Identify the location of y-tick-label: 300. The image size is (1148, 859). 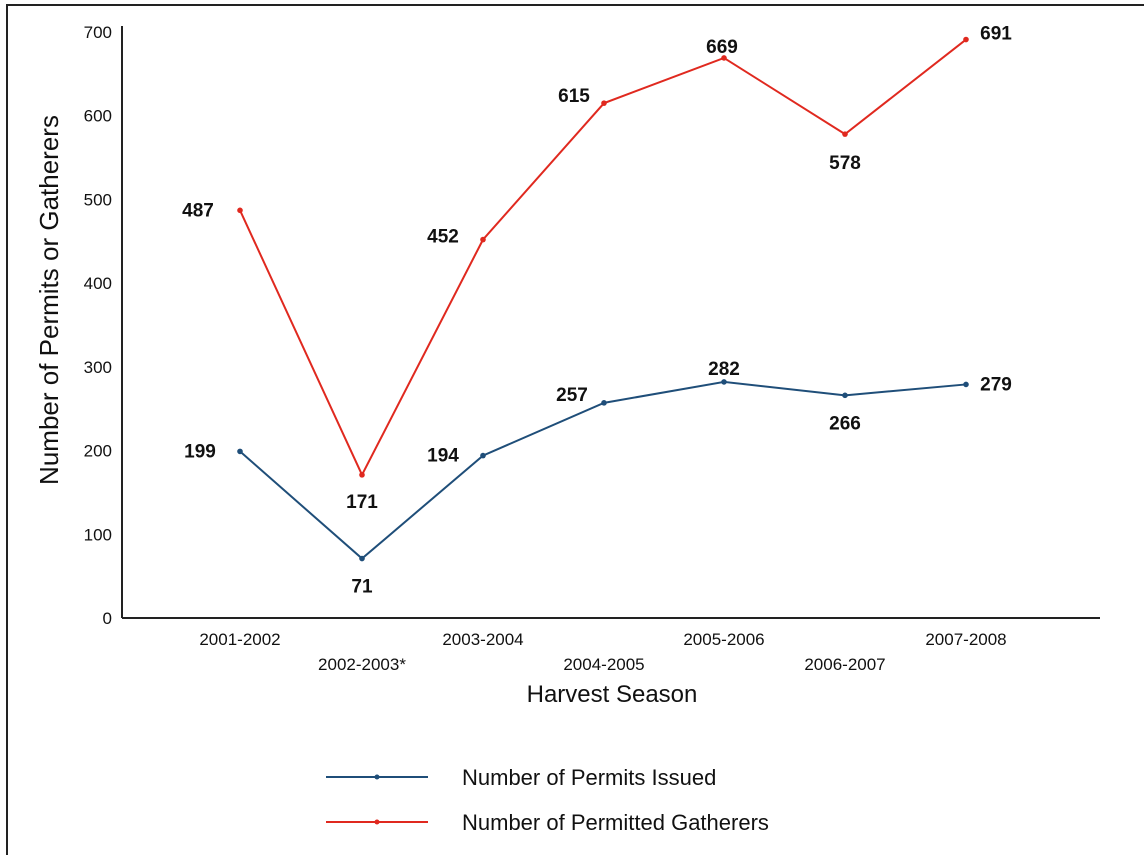
(98, 367).